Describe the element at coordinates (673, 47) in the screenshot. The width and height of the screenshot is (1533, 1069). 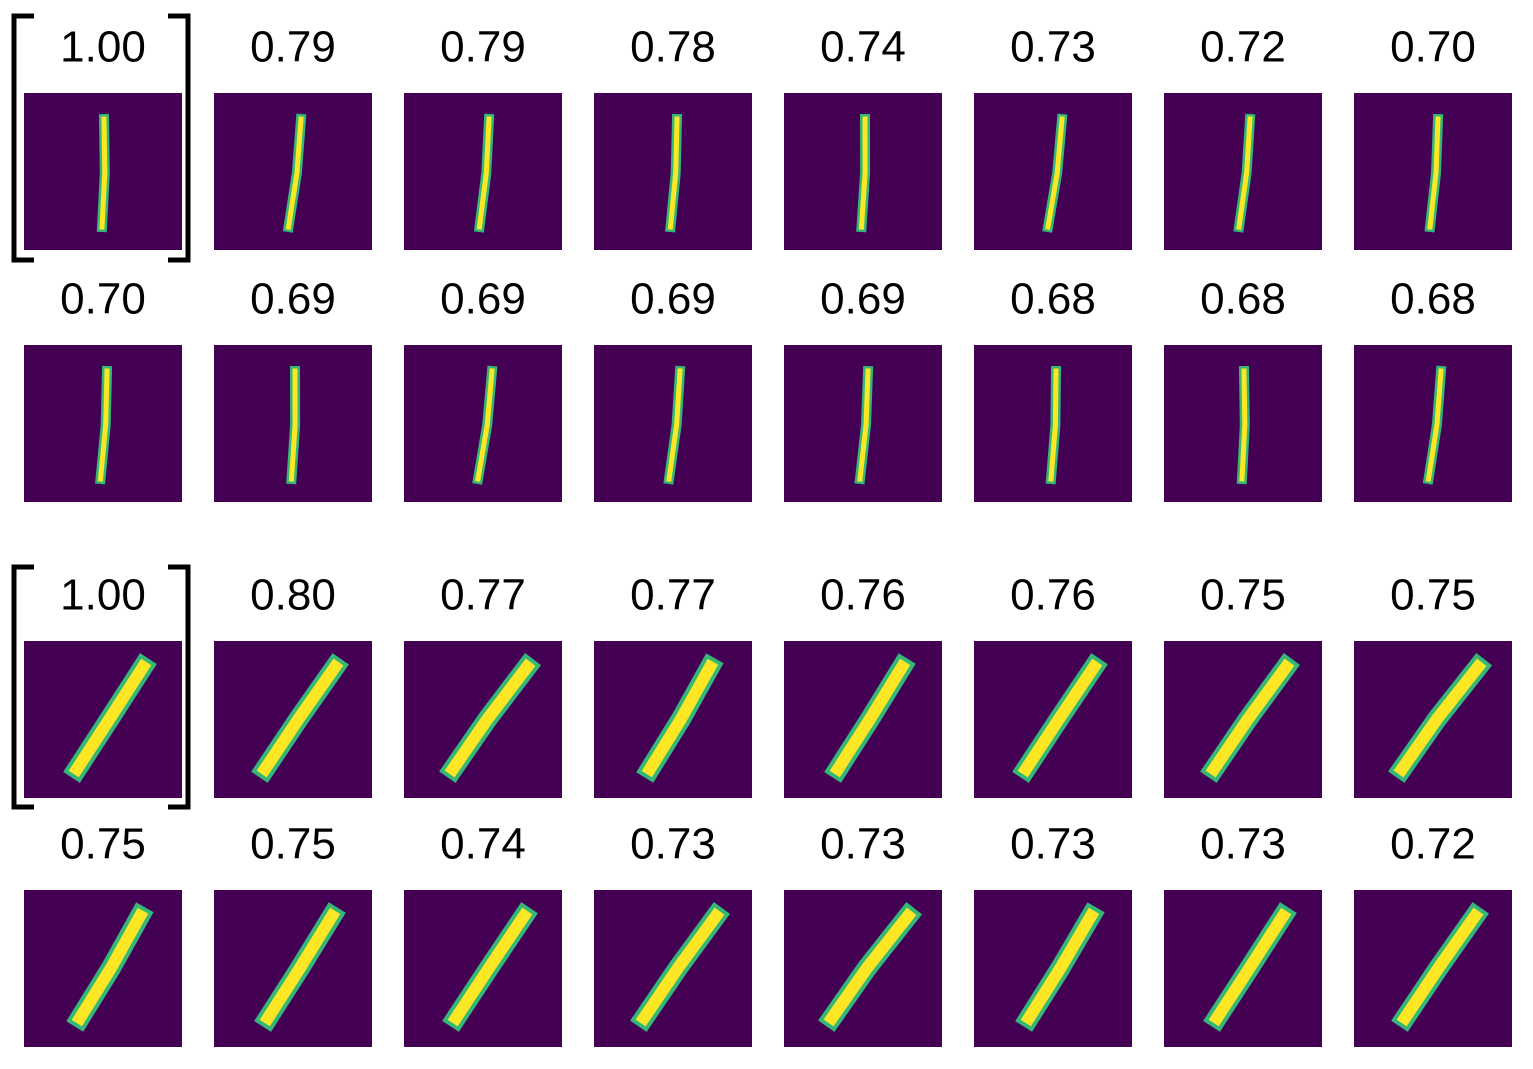
I see `similarity-score: 0.78` at that location.